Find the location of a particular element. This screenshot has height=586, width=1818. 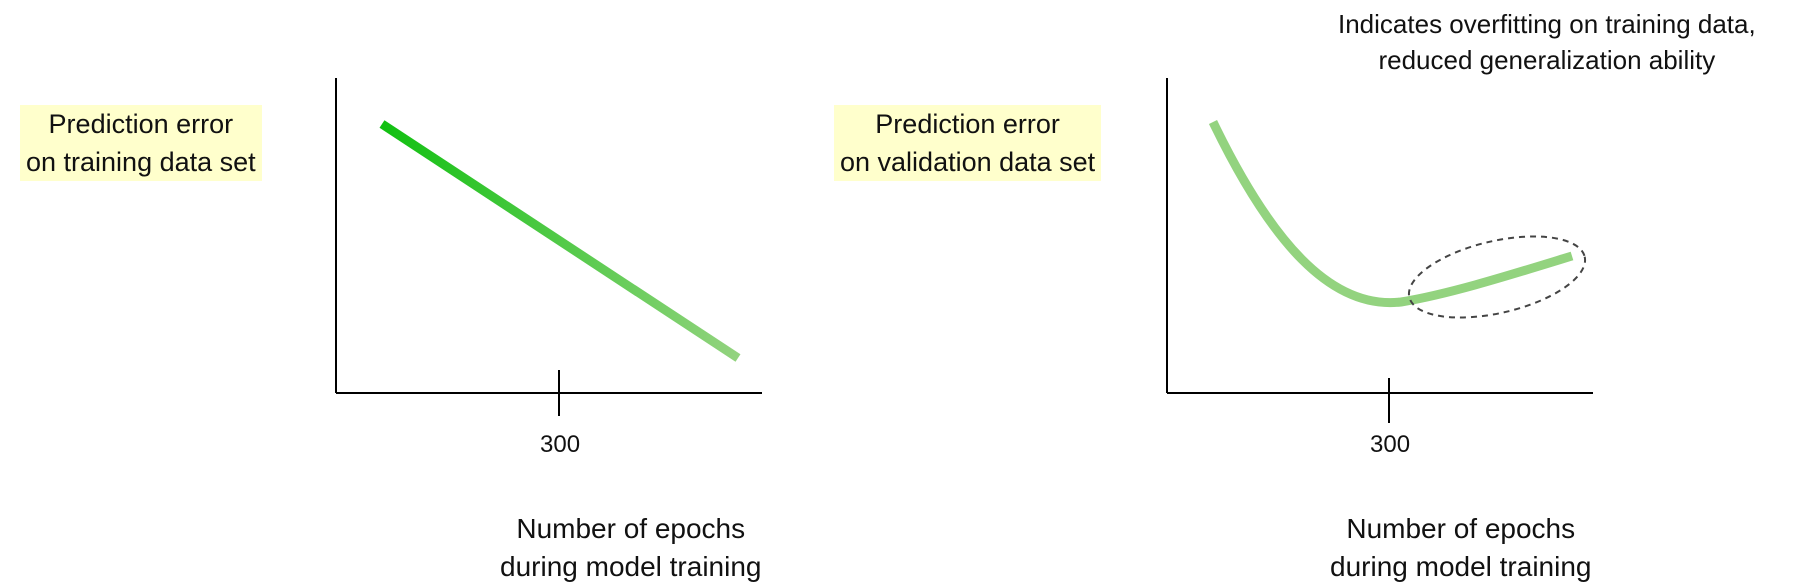

validation-y-axis-label: Prediction error on validation data set is located at coordinates (968, 143).